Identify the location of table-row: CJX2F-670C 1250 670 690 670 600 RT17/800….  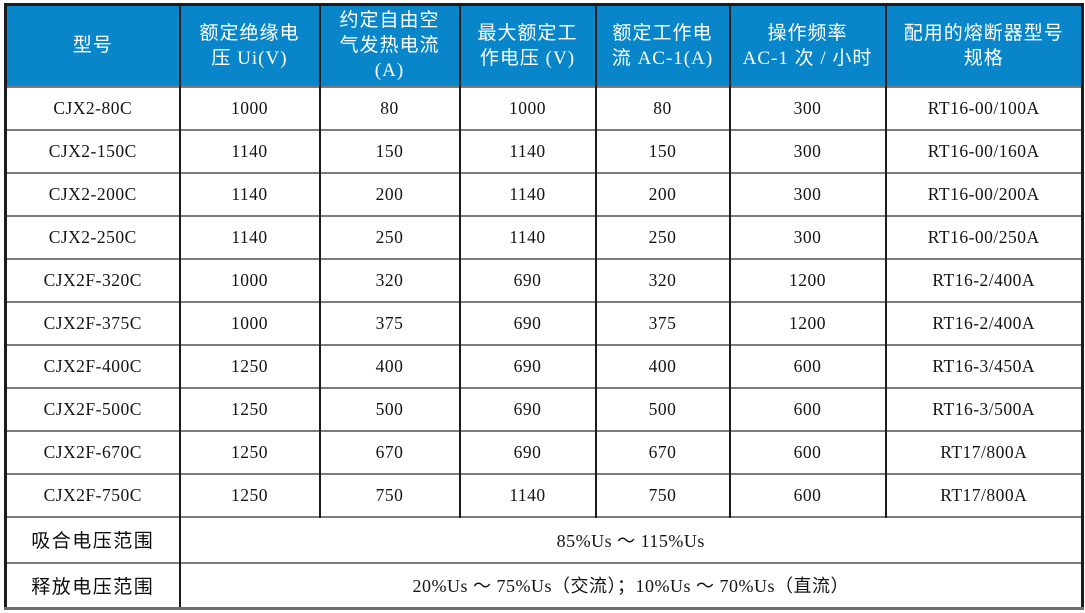
(544, 451).